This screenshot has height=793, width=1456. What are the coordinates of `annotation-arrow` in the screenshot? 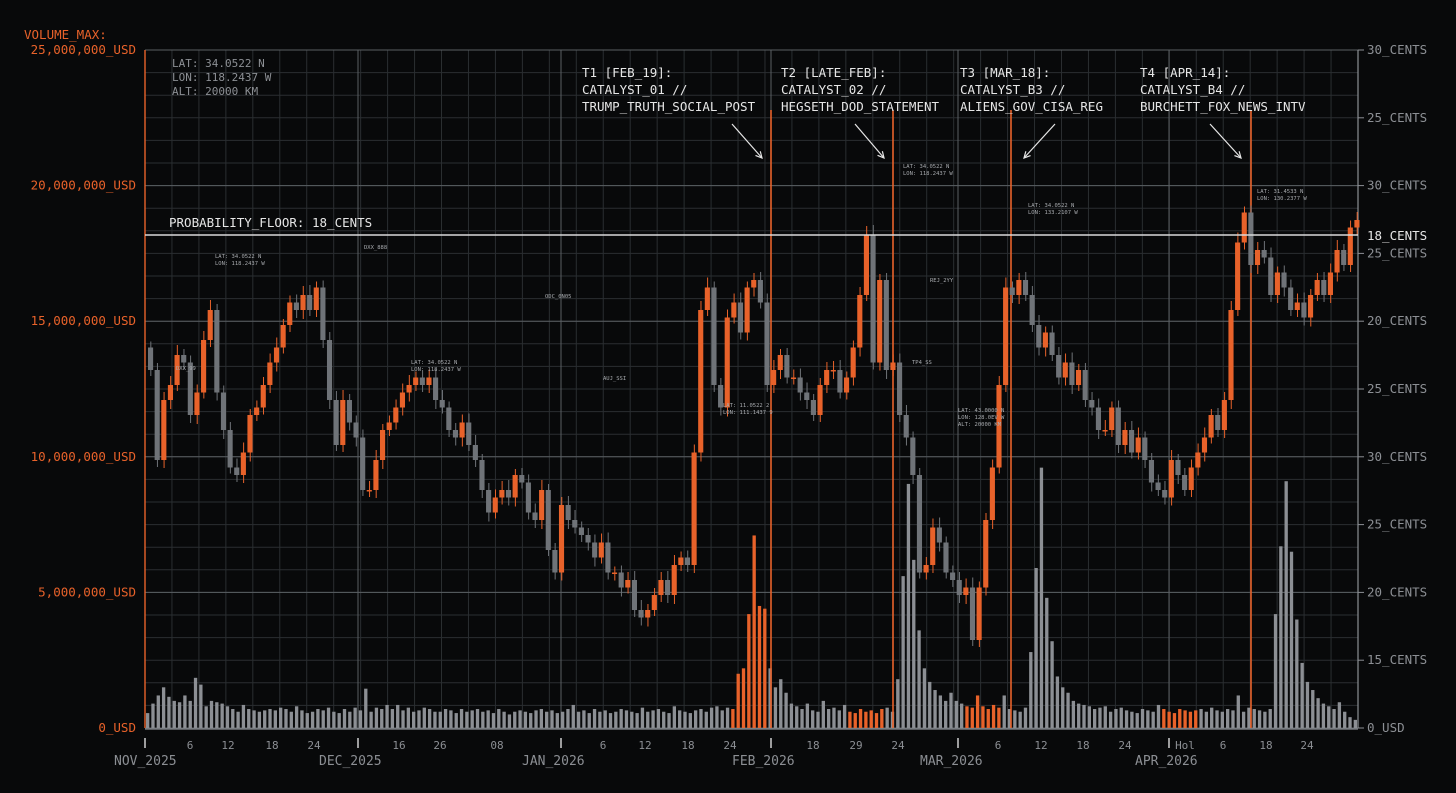 It's located at (869, 141).